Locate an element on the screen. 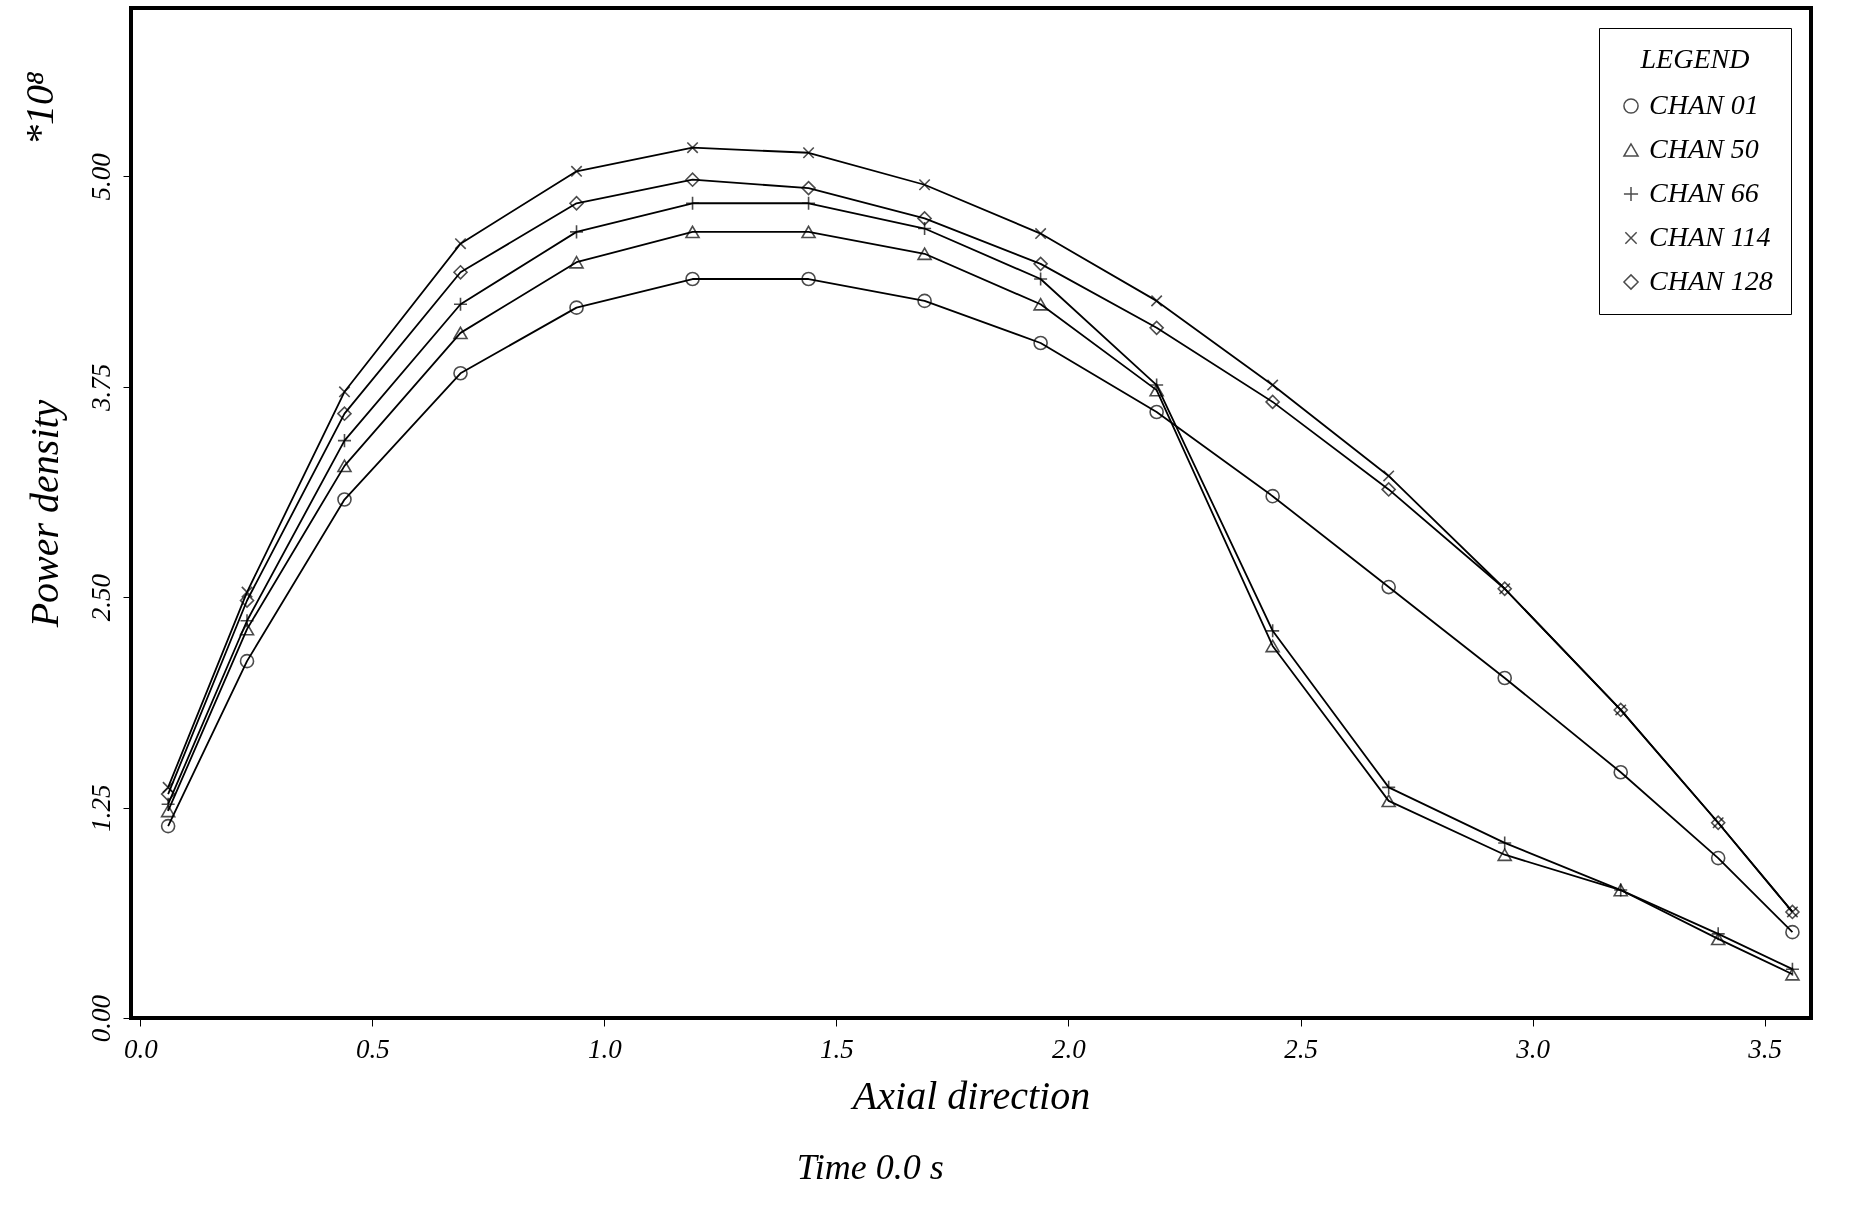 The width and height of the screenshot is (1862, 1229). legend-label: CHAN 66 is located at coordinates (1704, 192).